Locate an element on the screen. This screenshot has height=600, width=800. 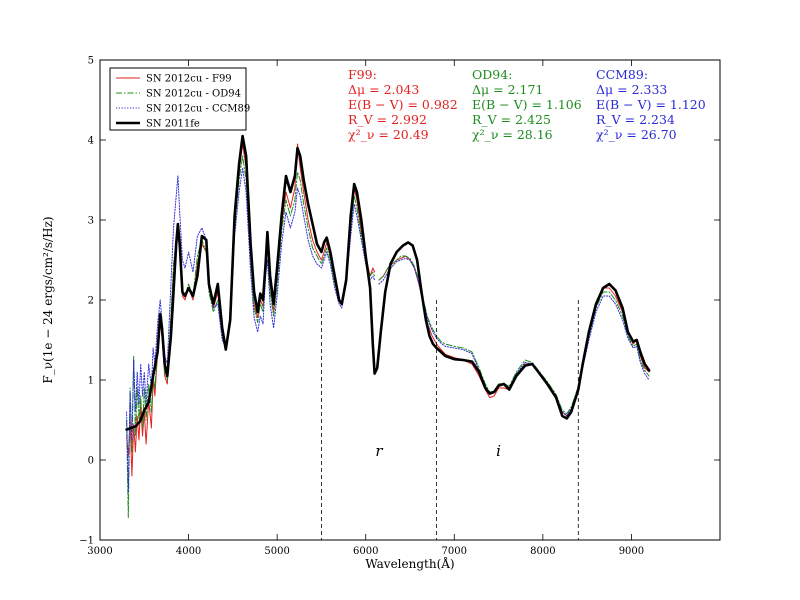
y-tick-label: 5 is located at coordinates (91, 61).